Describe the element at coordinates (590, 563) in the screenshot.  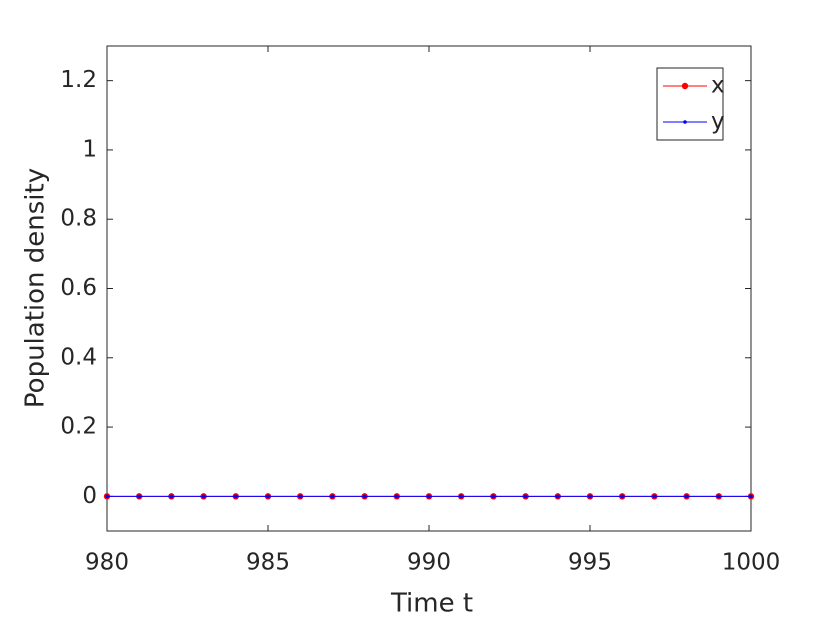
I see `x-tick-label: 995` at that location.